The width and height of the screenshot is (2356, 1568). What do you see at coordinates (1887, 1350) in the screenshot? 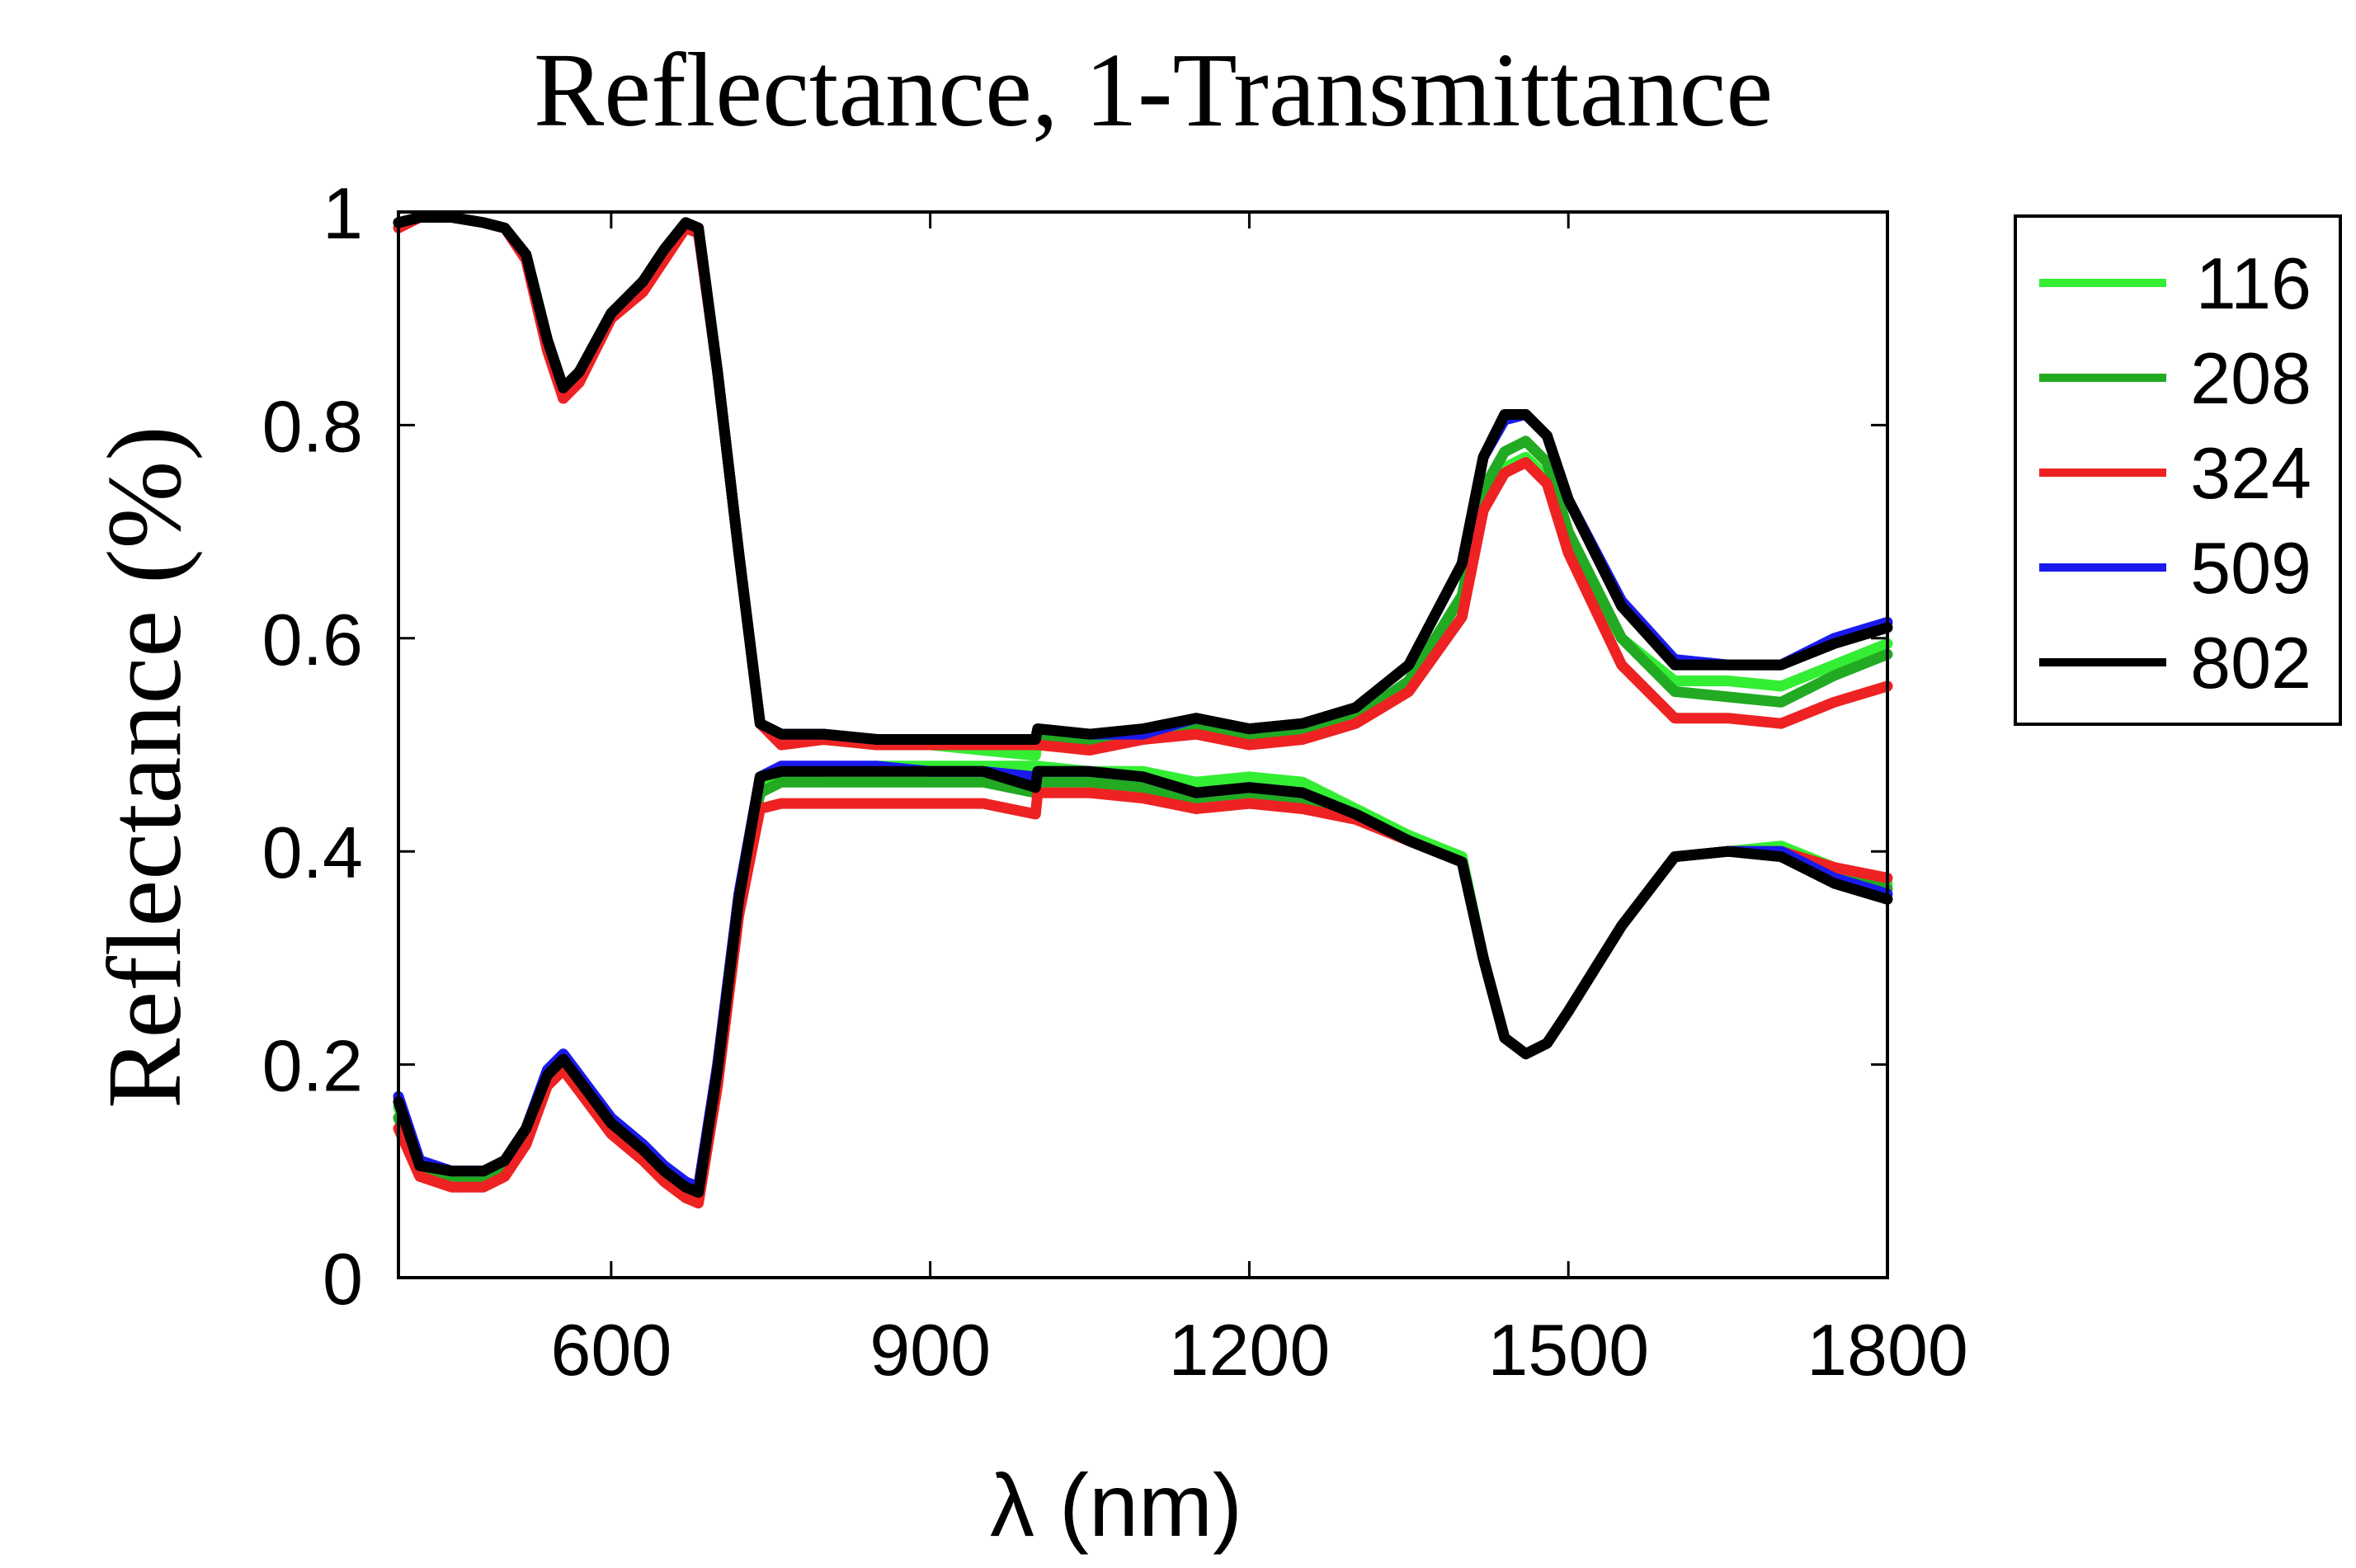
I see `x-tick-label: 1800` at bounding box center [1887, 1350].